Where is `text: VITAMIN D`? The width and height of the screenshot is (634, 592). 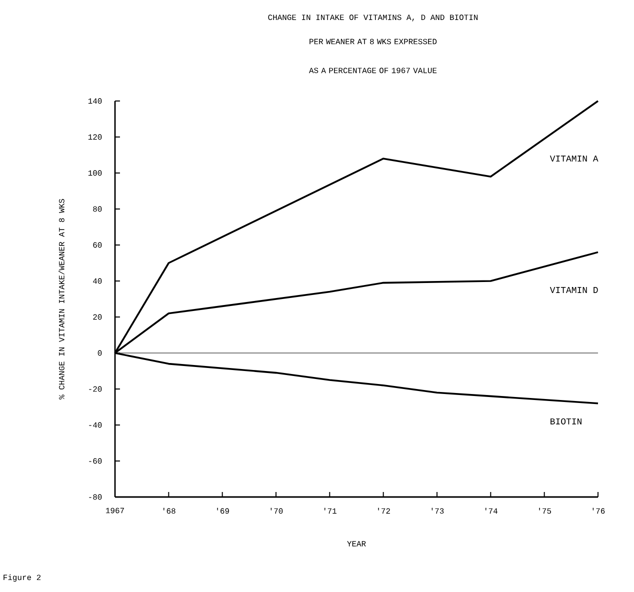 text: VITAMIN D is located at coordinates (574, 290).